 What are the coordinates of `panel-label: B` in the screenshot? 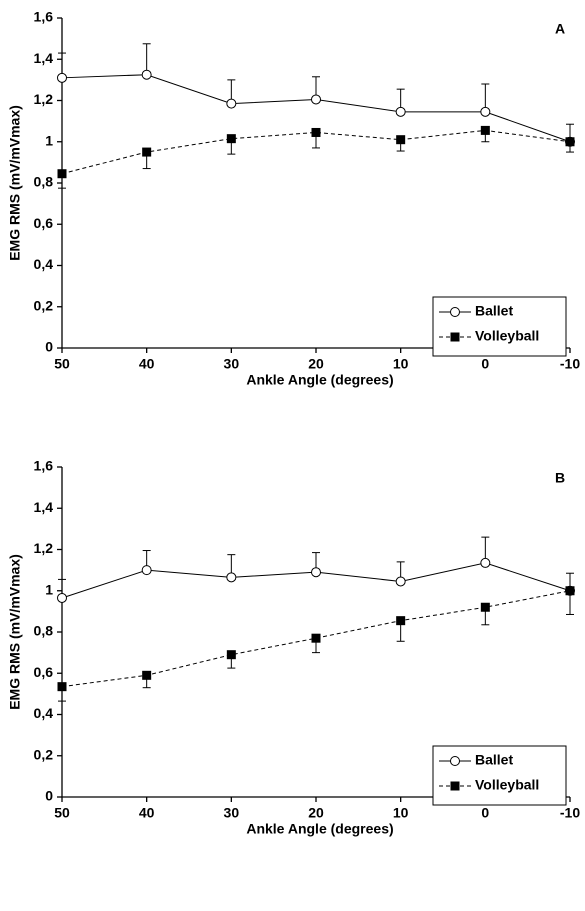 It's located at (560, 478).